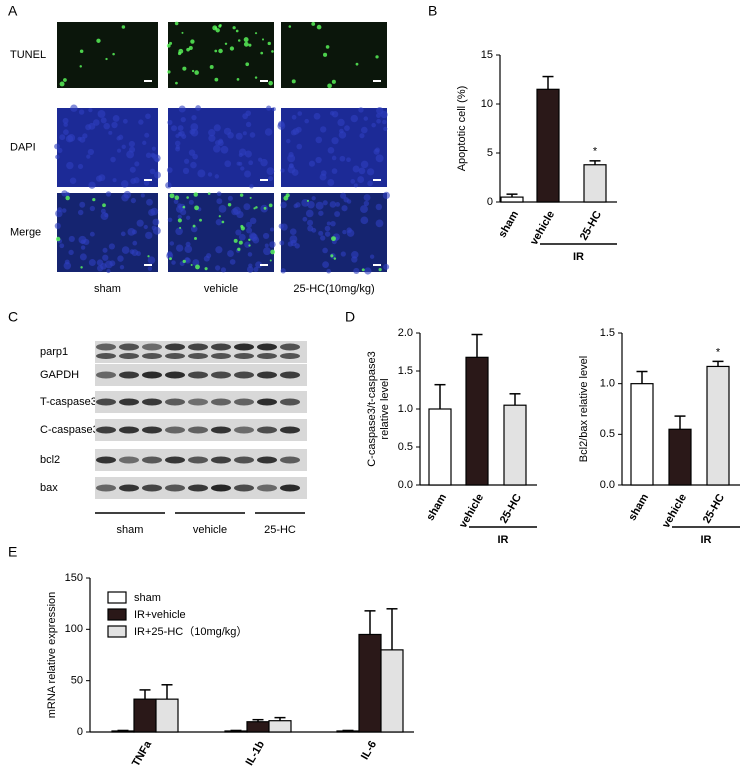  I want to click on panel-letter: B, so click(432, 11).